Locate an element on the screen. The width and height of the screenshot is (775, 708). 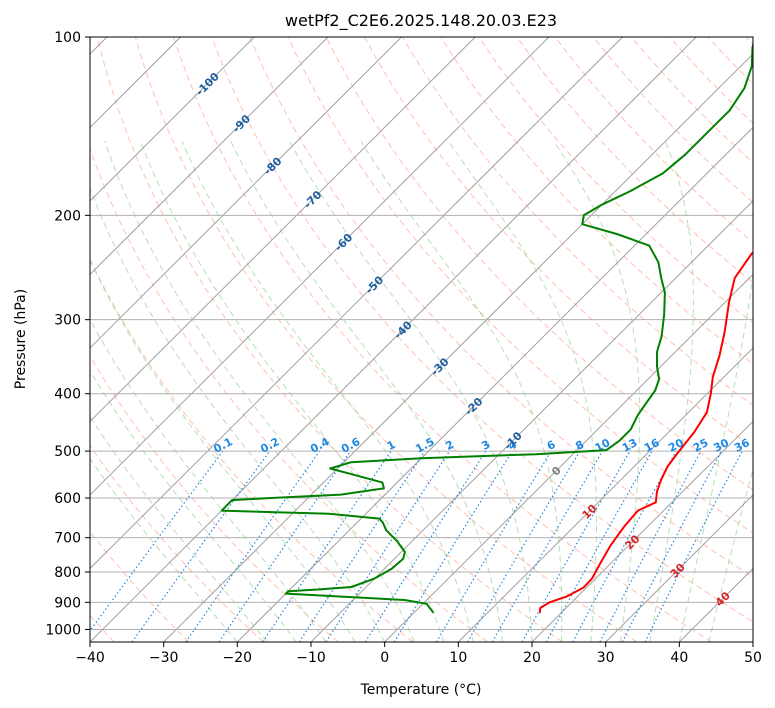
x-tick-label: 40 is located at coordinates (679, 658).